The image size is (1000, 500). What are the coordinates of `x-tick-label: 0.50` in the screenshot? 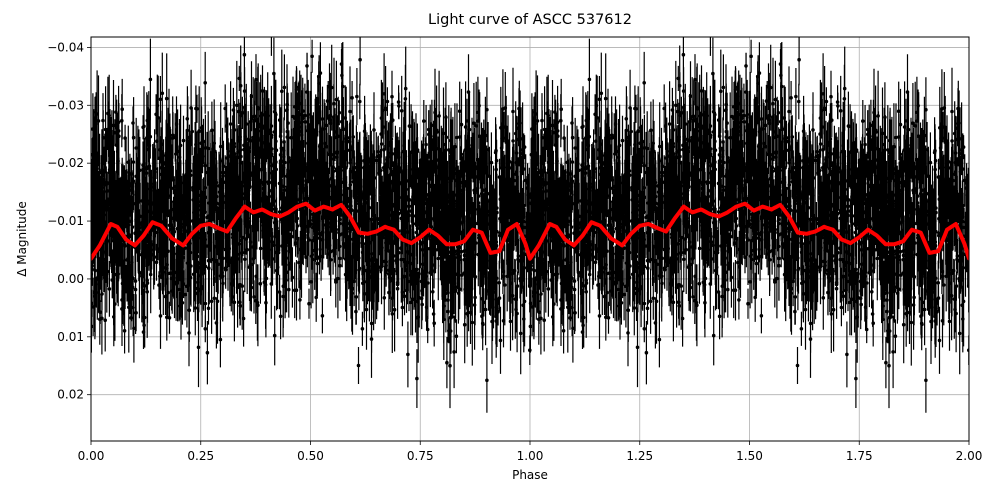 It's located at (310, 456).